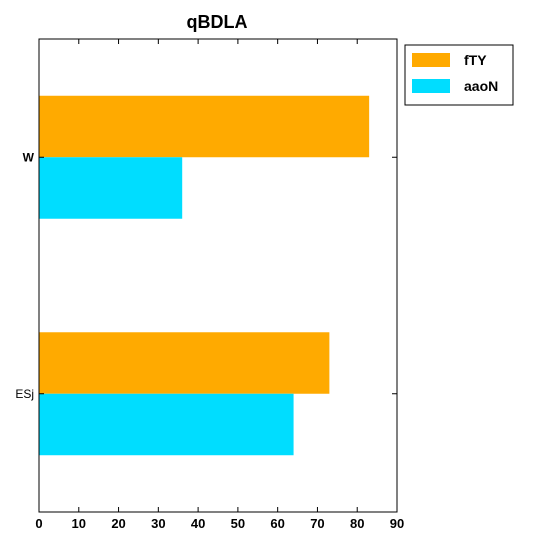 The width and height of the screenshot is (546, 546). I want to click on x-tick-label: 80, so click(357, 523).